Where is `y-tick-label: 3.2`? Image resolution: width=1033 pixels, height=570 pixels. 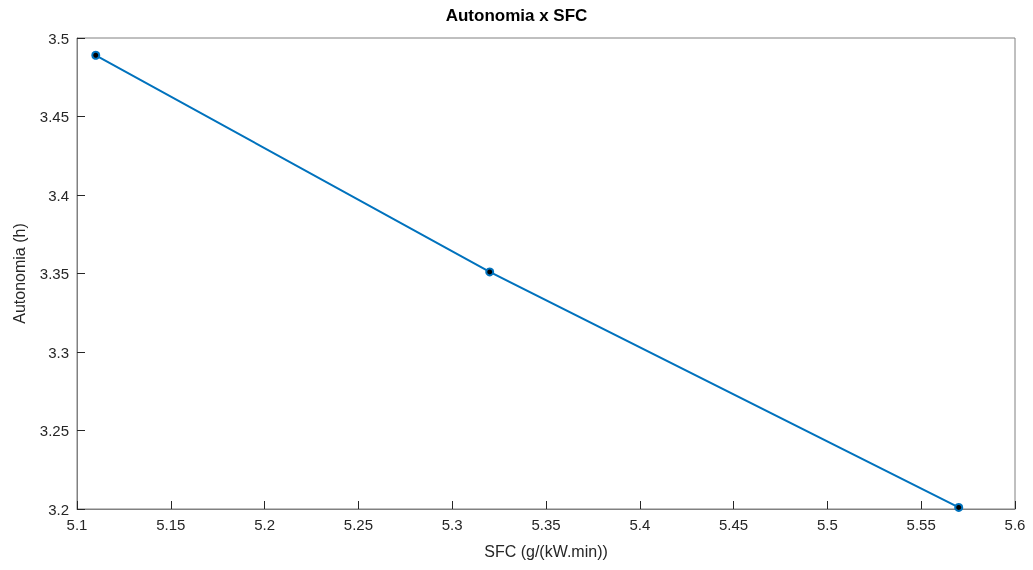 y-tick-label: 3.2 is located at coordinates (58, 509).